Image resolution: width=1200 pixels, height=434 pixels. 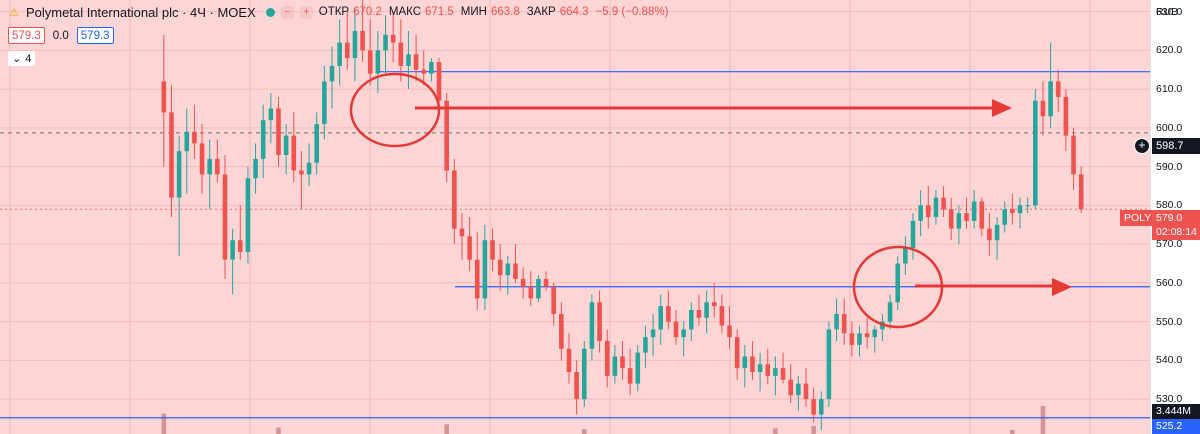 I want to click on symbol-tag: POLY, so click(x=1138, y=218).